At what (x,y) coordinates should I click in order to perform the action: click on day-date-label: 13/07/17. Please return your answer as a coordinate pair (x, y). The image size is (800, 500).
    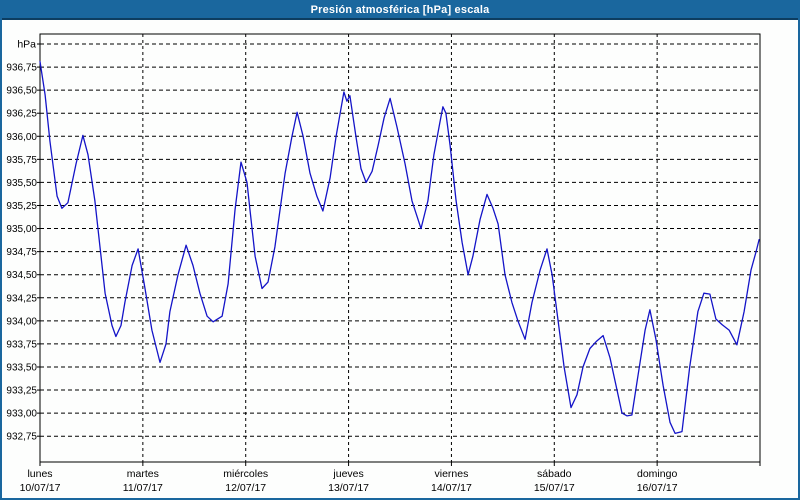
    Looking at the image, I should click on (348, 488).